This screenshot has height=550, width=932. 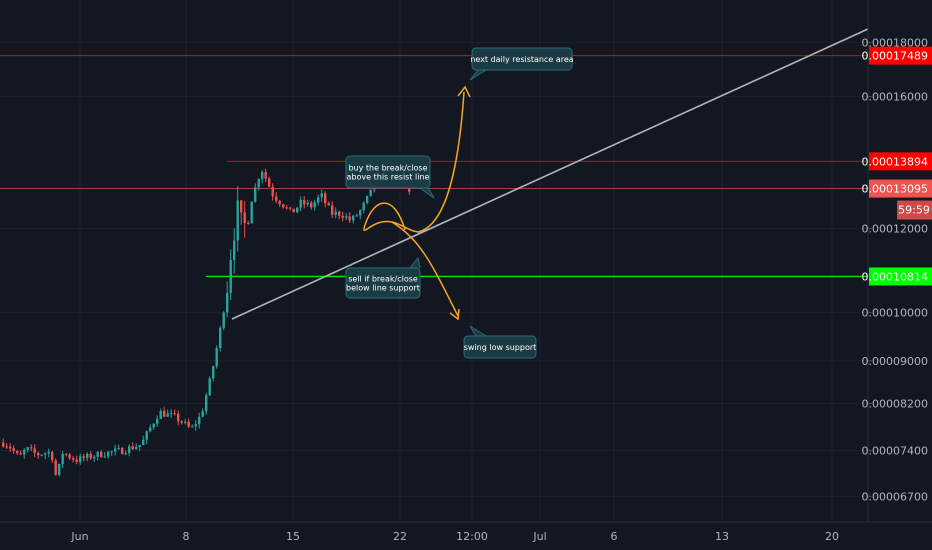 I want to click on y-tick-label: 0.00016000, so click(x=895, y=97).